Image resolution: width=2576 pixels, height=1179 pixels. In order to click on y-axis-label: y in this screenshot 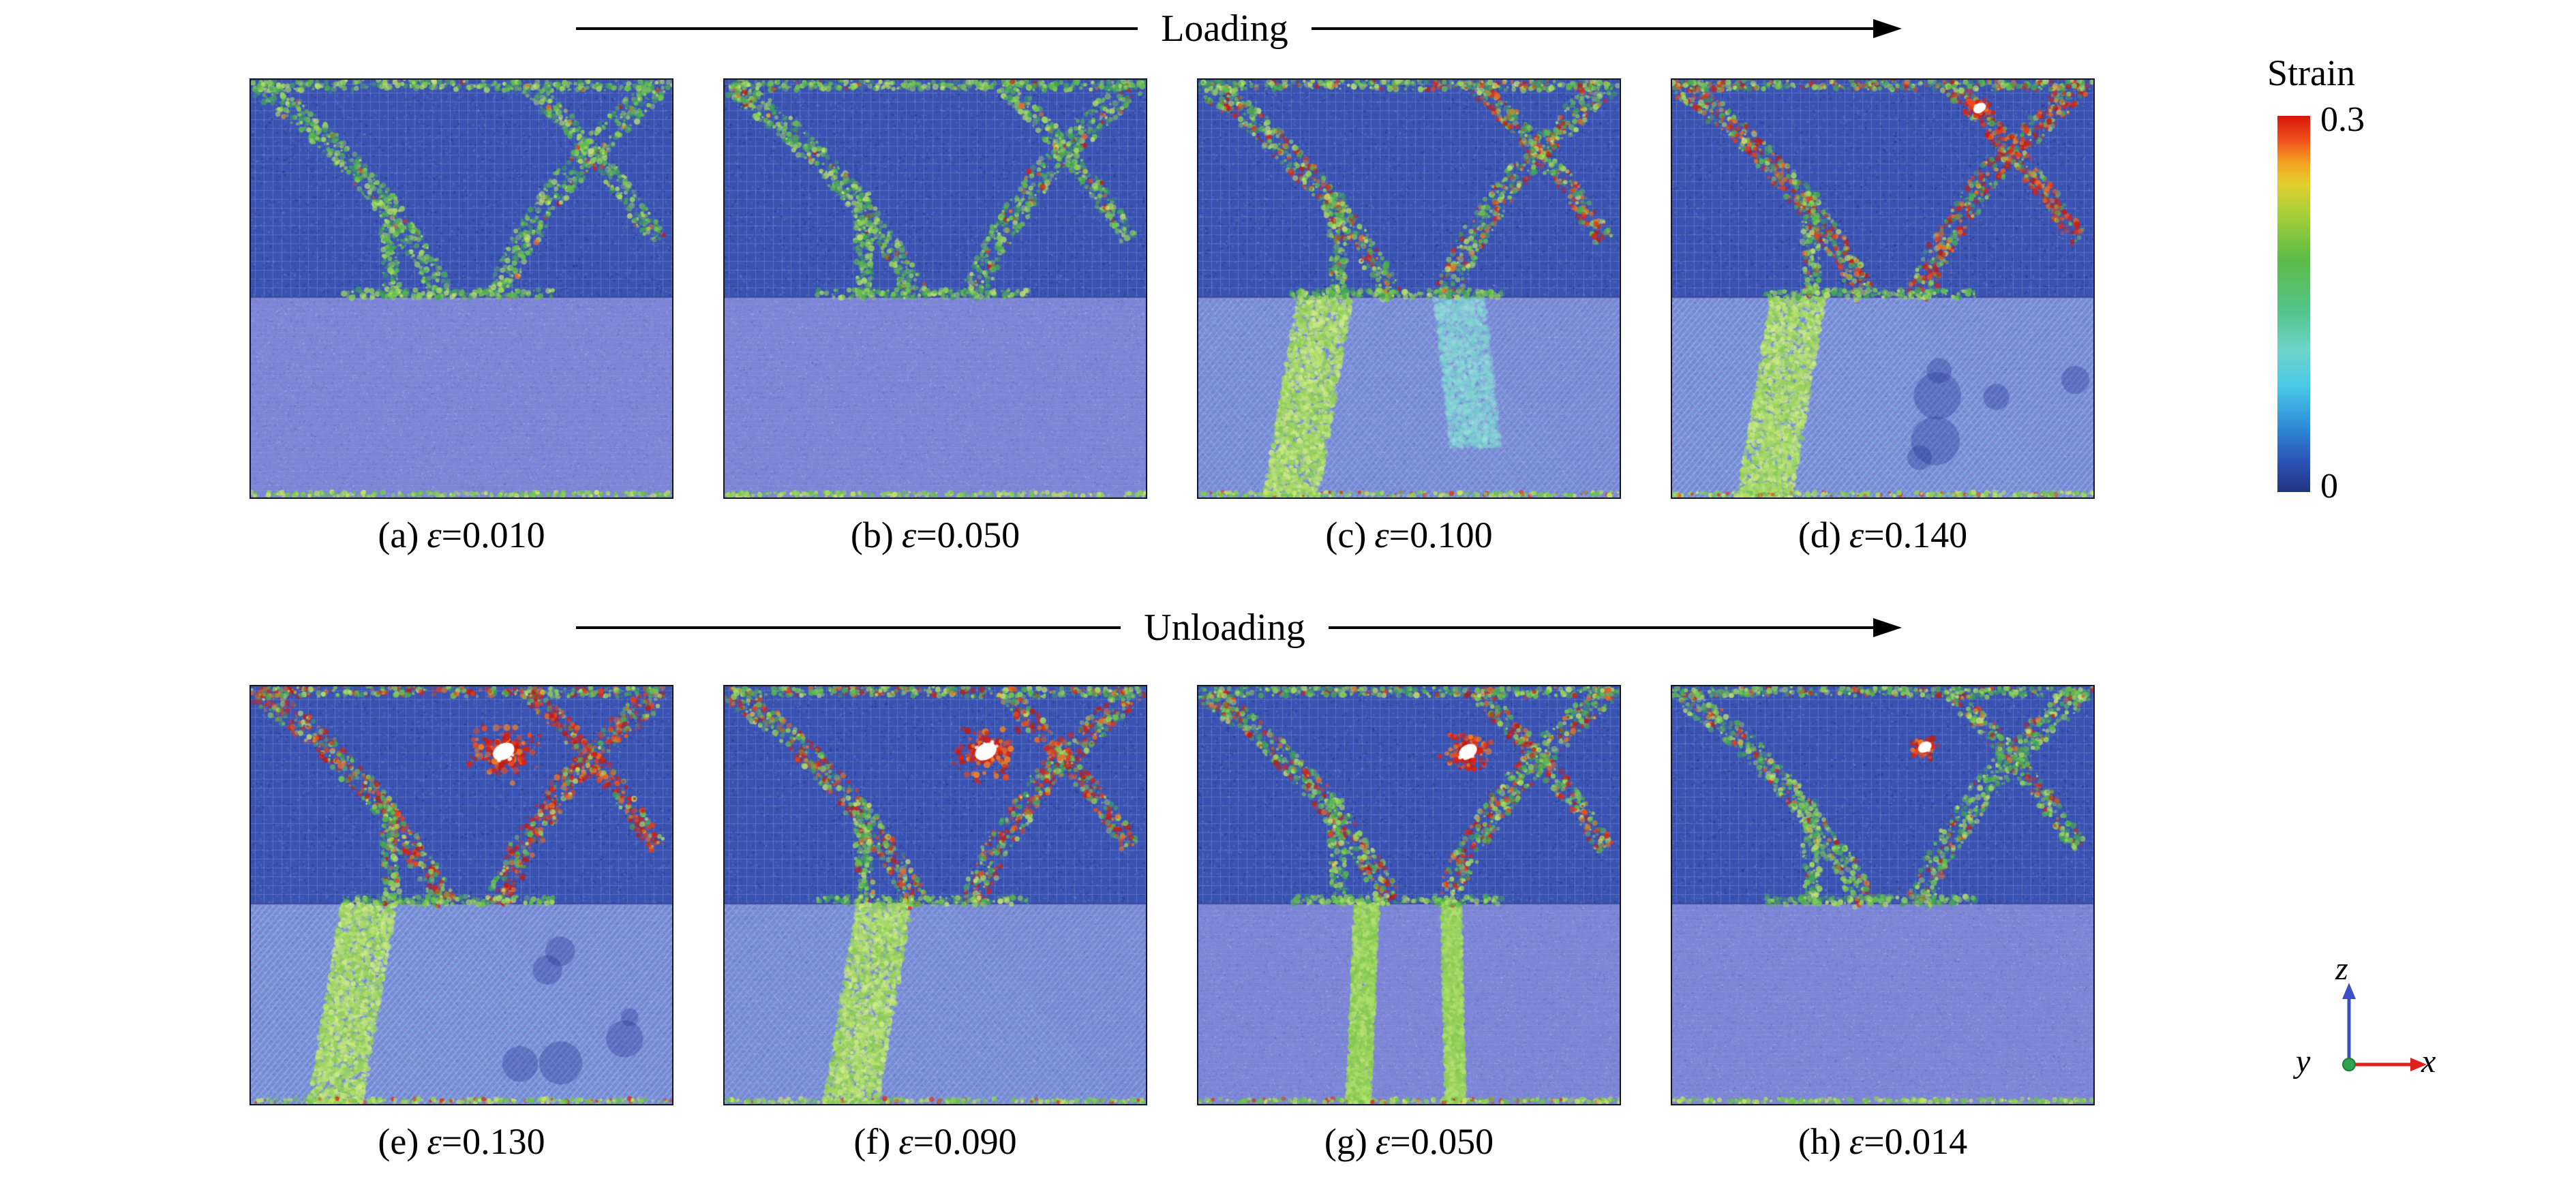, I will do `click(2303, 1061)`.